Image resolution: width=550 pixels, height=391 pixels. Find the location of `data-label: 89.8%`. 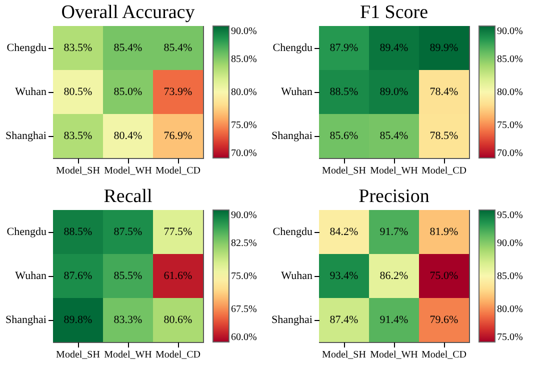

data-label: 89.8% is located at coordinates (78, 320).